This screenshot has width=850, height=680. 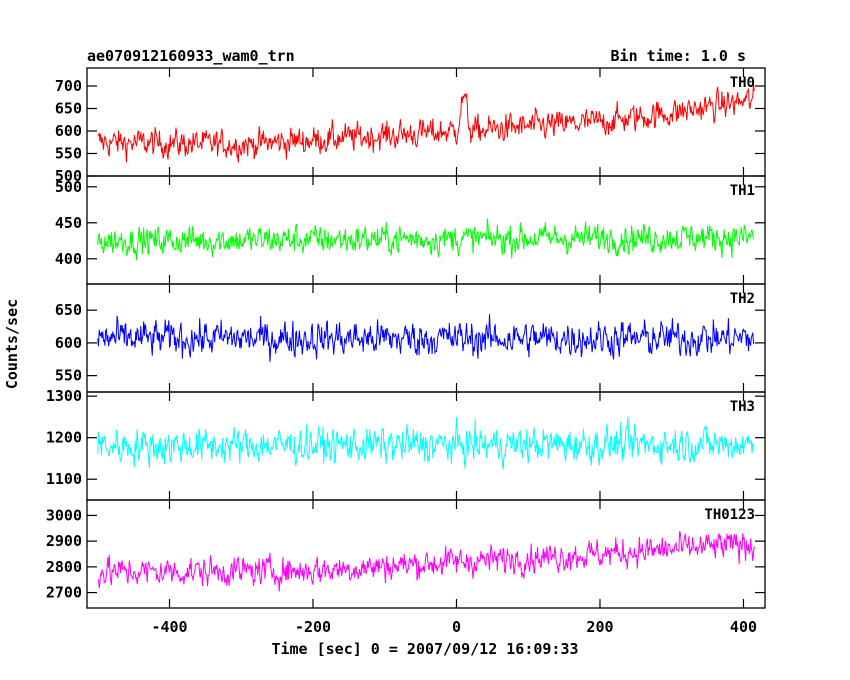 What do you see at coordinates (599, 627) in the screenshot?
I see `x-tick-label: 200` at bounding box center [599, 627].